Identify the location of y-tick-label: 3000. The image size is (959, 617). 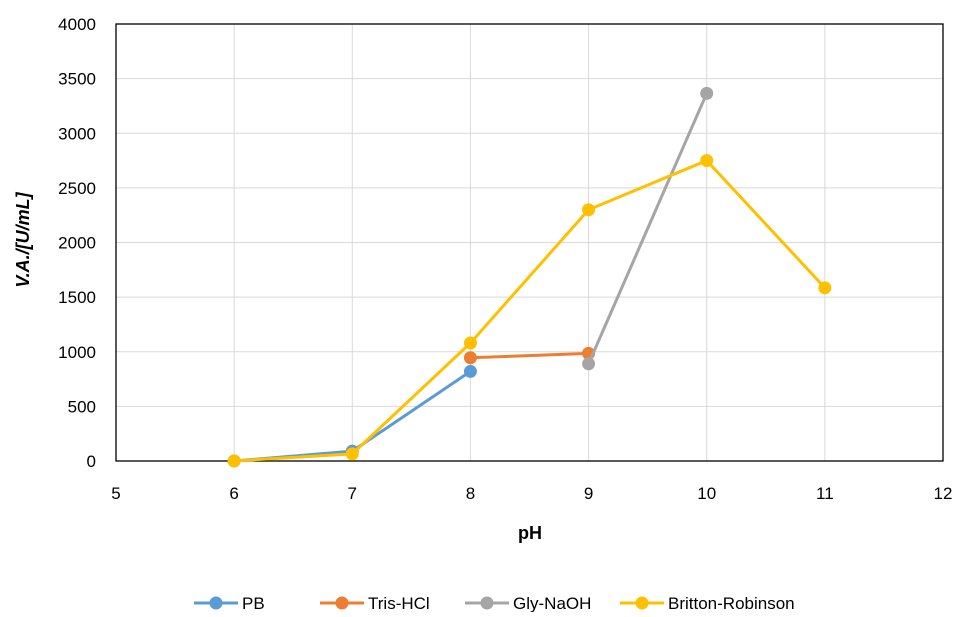
(77, 133).